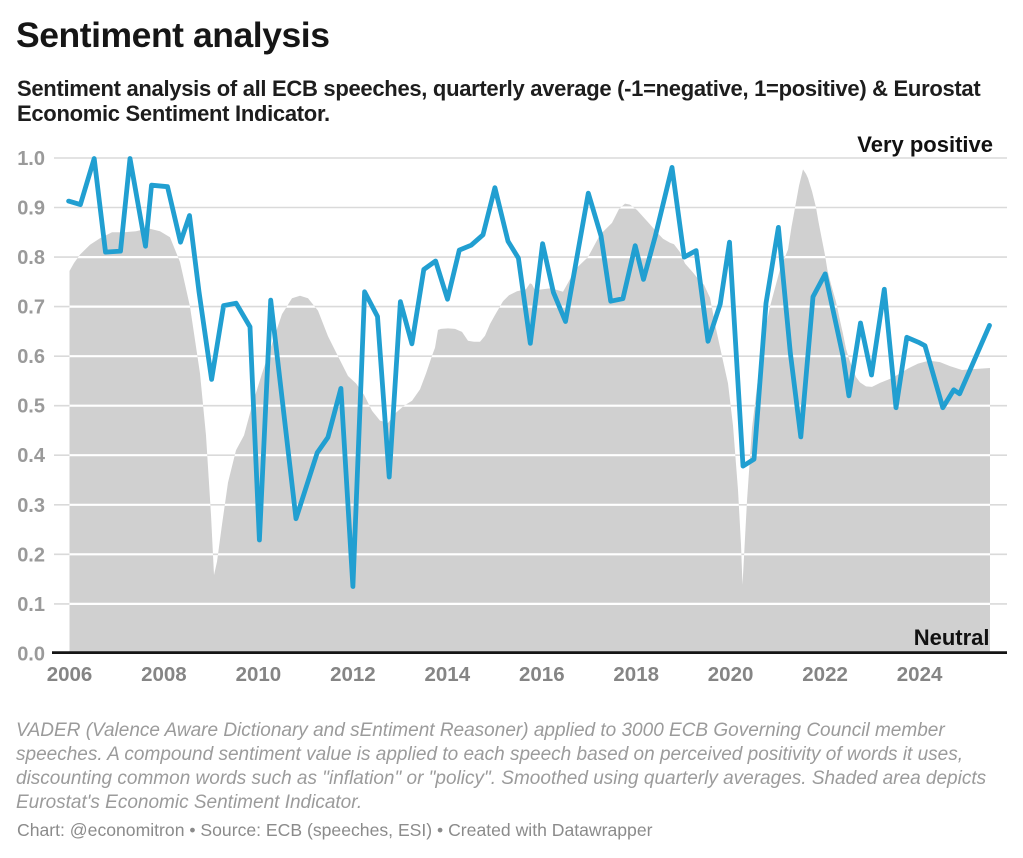 This screenshot has width=1023, height=858. What do you see at coordinates (259, 674) in the screenshot?
I see `svg-text: 2010` at bounding box center [259, 674].